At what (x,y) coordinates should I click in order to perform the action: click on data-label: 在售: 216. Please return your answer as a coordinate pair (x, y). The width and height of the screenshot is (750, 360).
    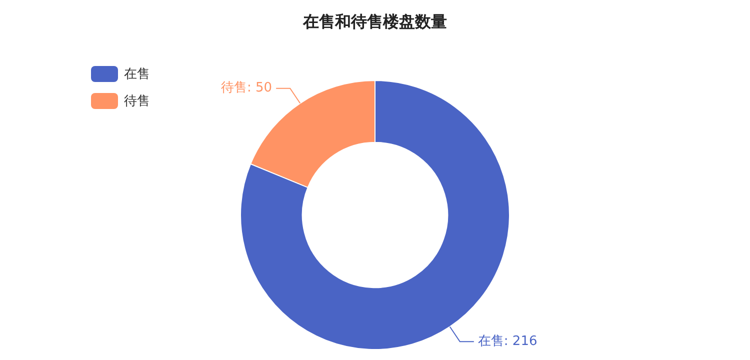
    Looking at the image, I should click on (508, 342).